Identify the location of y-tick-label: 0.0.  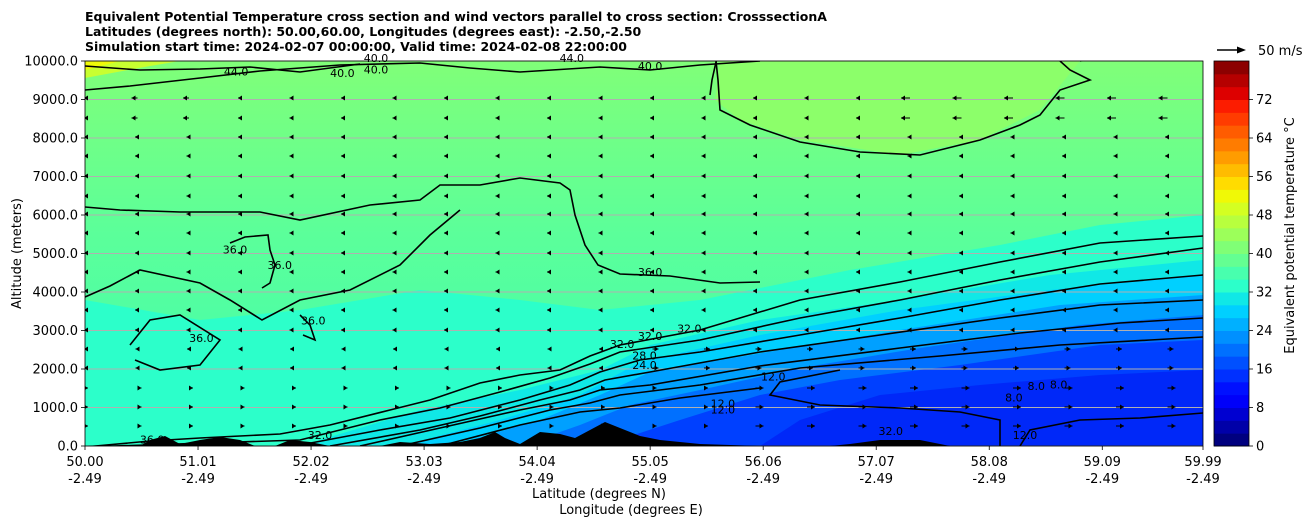
(67, 447).